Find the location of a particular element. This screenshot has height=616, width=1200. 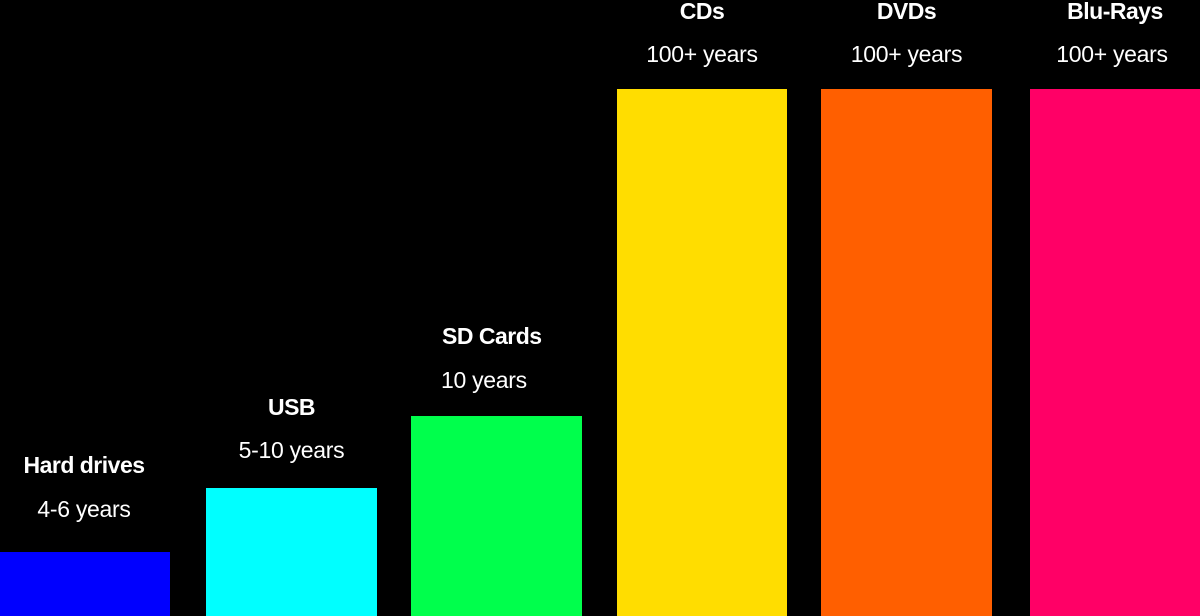

label-dvds: DVDs is located at coordinates (906, 12).